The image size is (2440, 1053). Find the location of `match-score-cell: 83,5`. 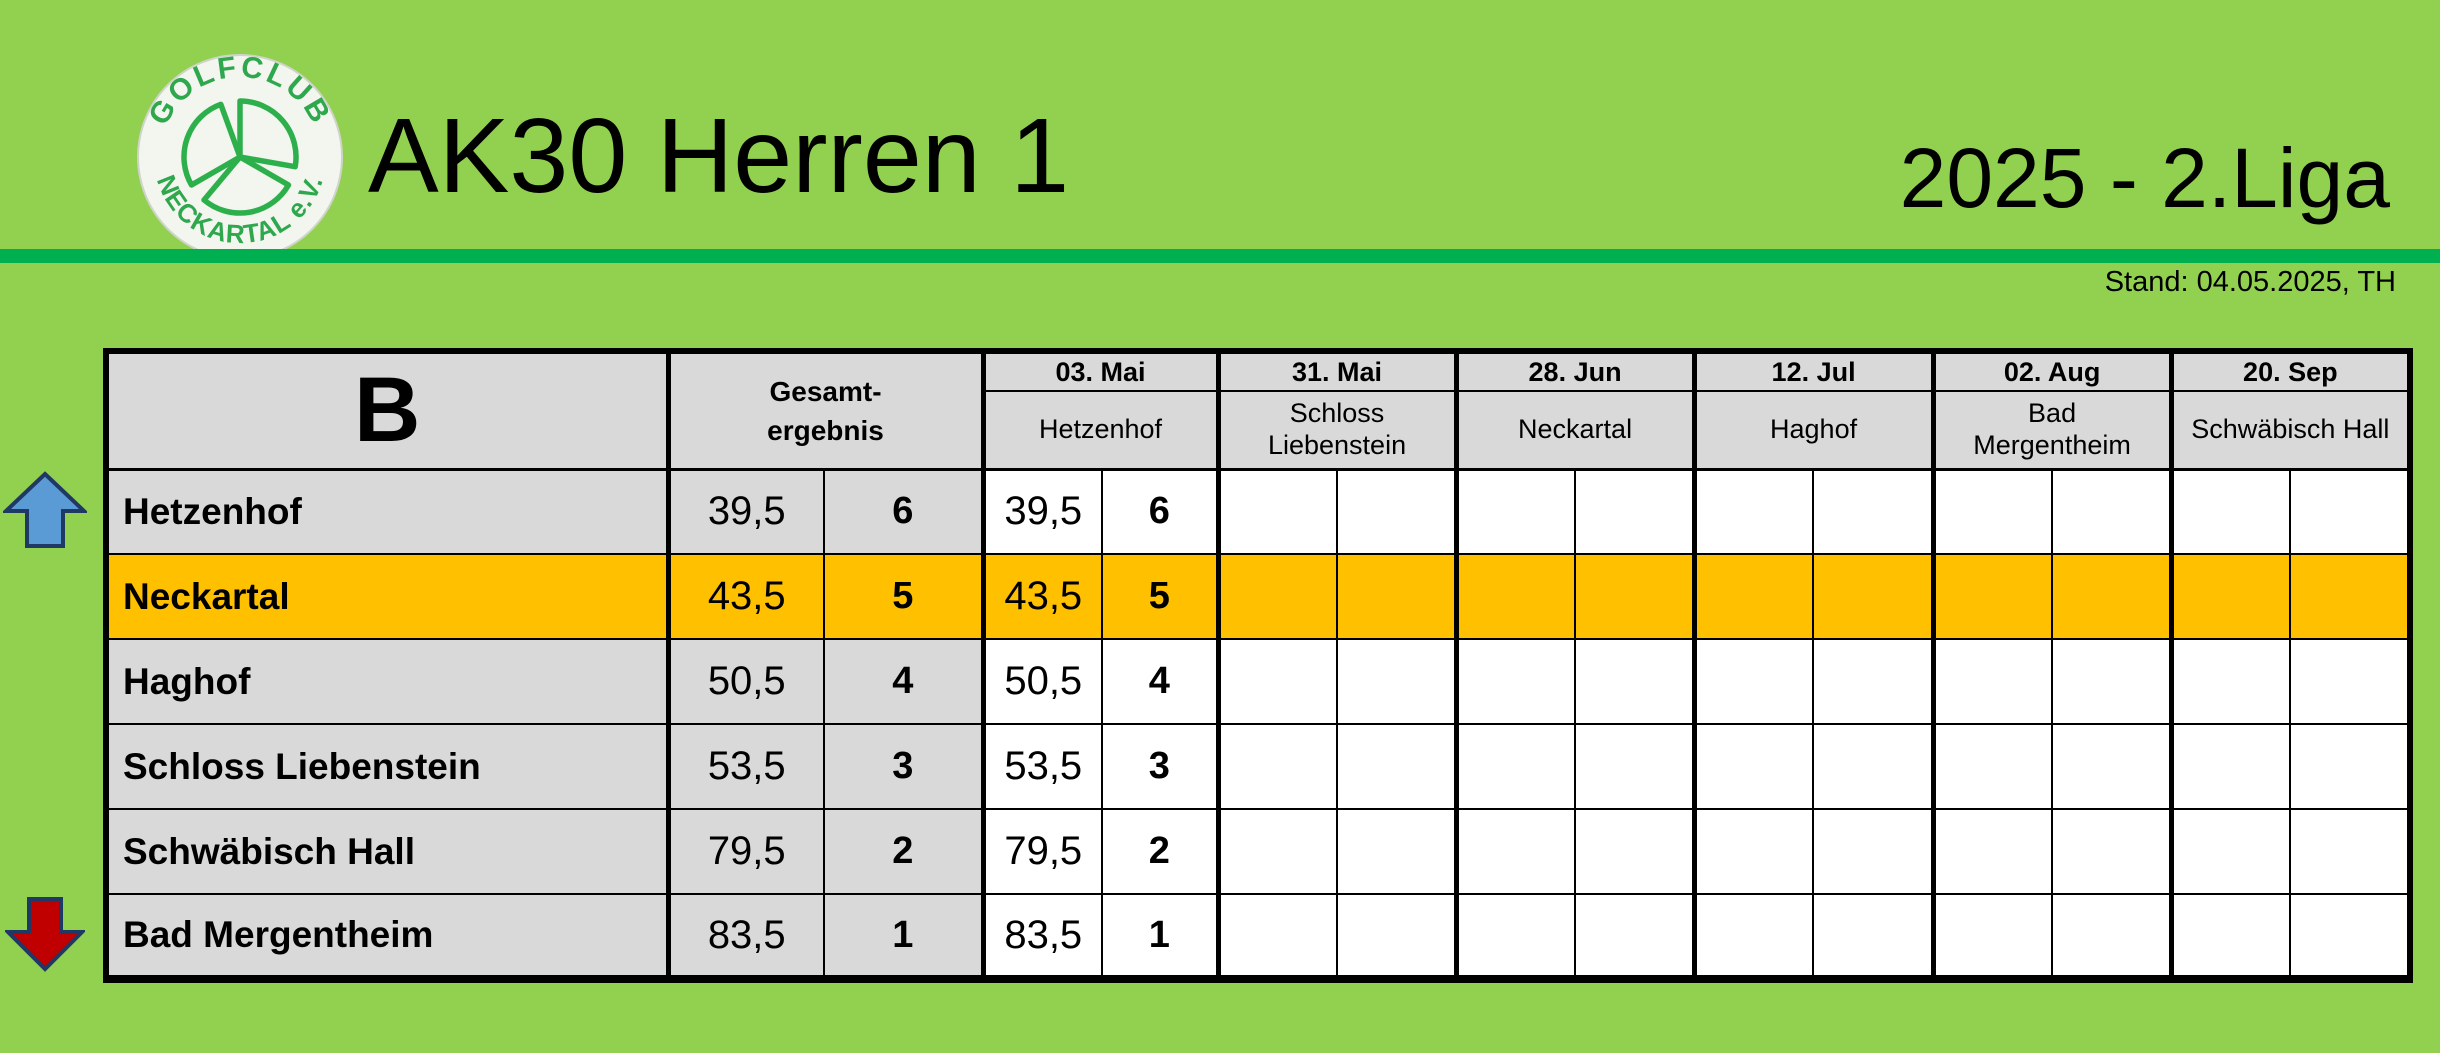

match-score-cell: 83,5 is located at coordinates (1042, 936).